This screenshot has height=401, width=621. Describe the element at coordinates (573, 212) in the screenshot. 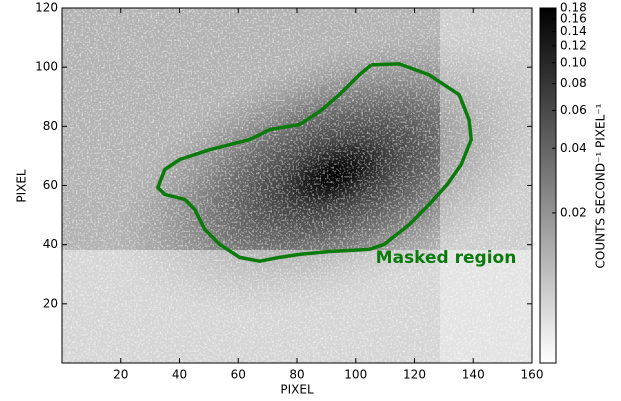

I see `colorbar-tick-label: 0.02` at that location.